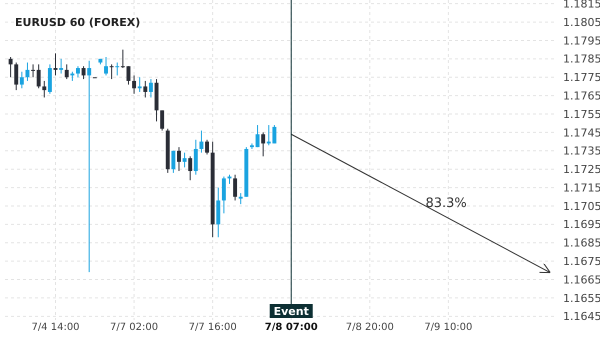 This screenshot has width=600, height=340. What do you see at coordinates (291, 311) in the screenshot?
I see `ref-line-label: Event` at bounding box center [291, 311].